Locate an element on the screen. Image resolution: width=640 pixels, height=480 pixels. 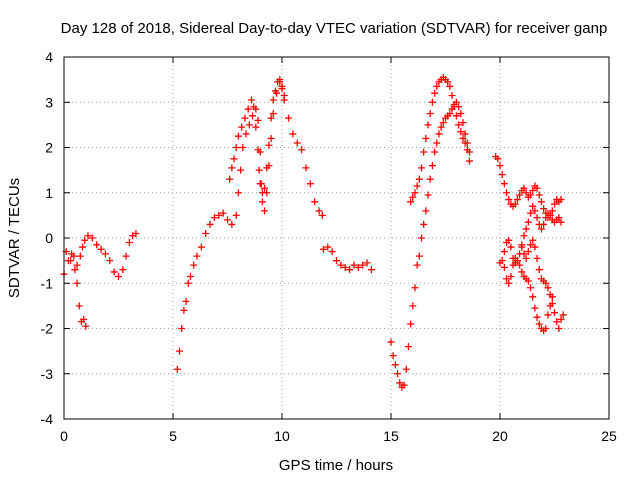
x-tick-label: 20 is located at coordinates (500, 436).